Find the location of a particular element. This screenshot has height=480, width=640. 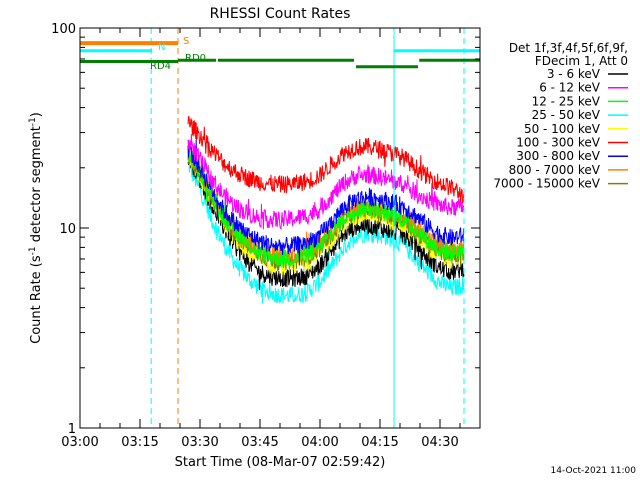

y-tick-label: 100 is located at coordinates (63, 29).